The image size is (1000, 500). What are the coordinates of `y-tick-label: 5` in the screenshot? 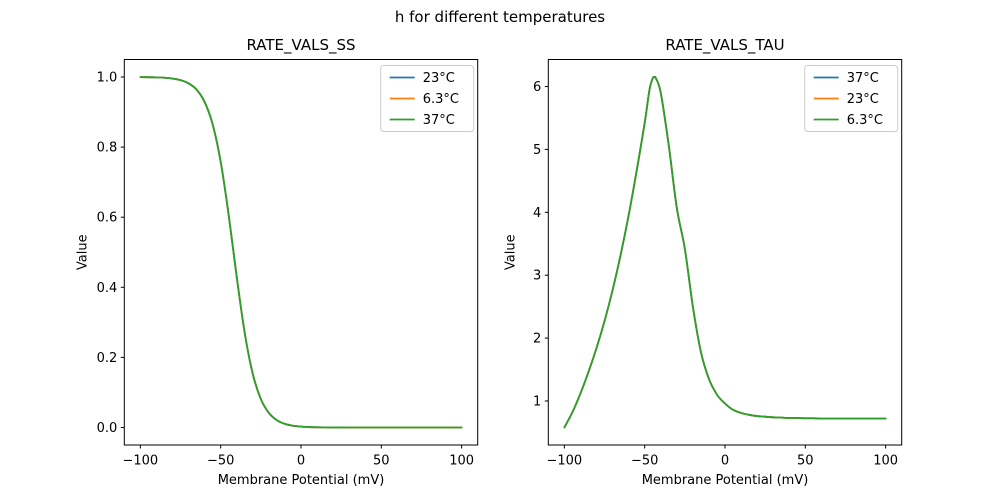 It's located at (537, 150).